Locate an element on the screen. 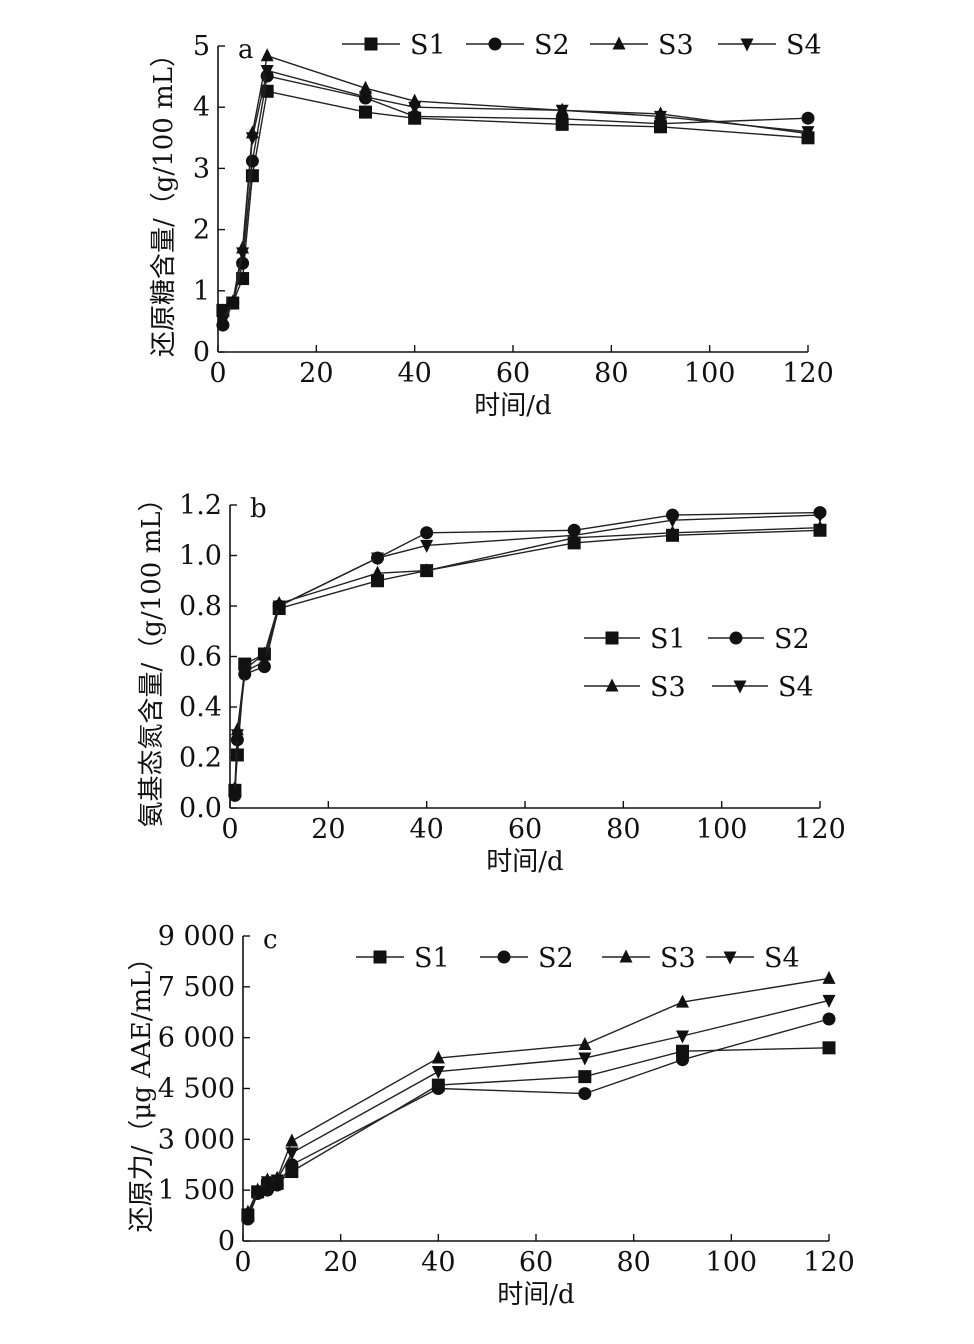  series-line-s4 is located at coordinates (515, 195).